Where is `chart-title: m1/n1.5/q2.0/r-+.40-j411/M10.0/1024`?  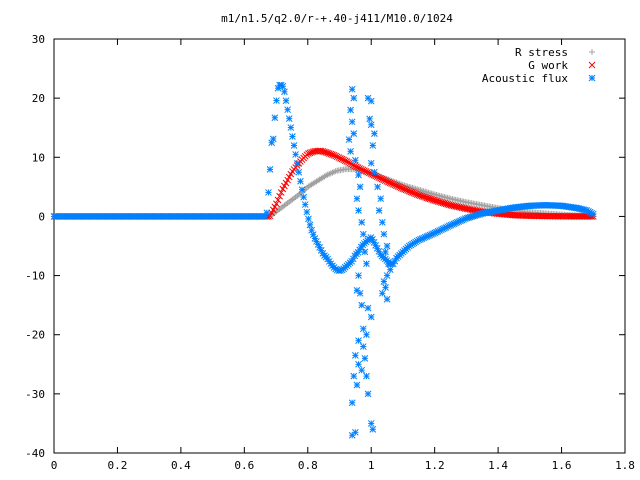
chart-title: m1/n1.5/q2.0/r-+.40-j411/M10.0/1024 is located at coordinates (337, 18).